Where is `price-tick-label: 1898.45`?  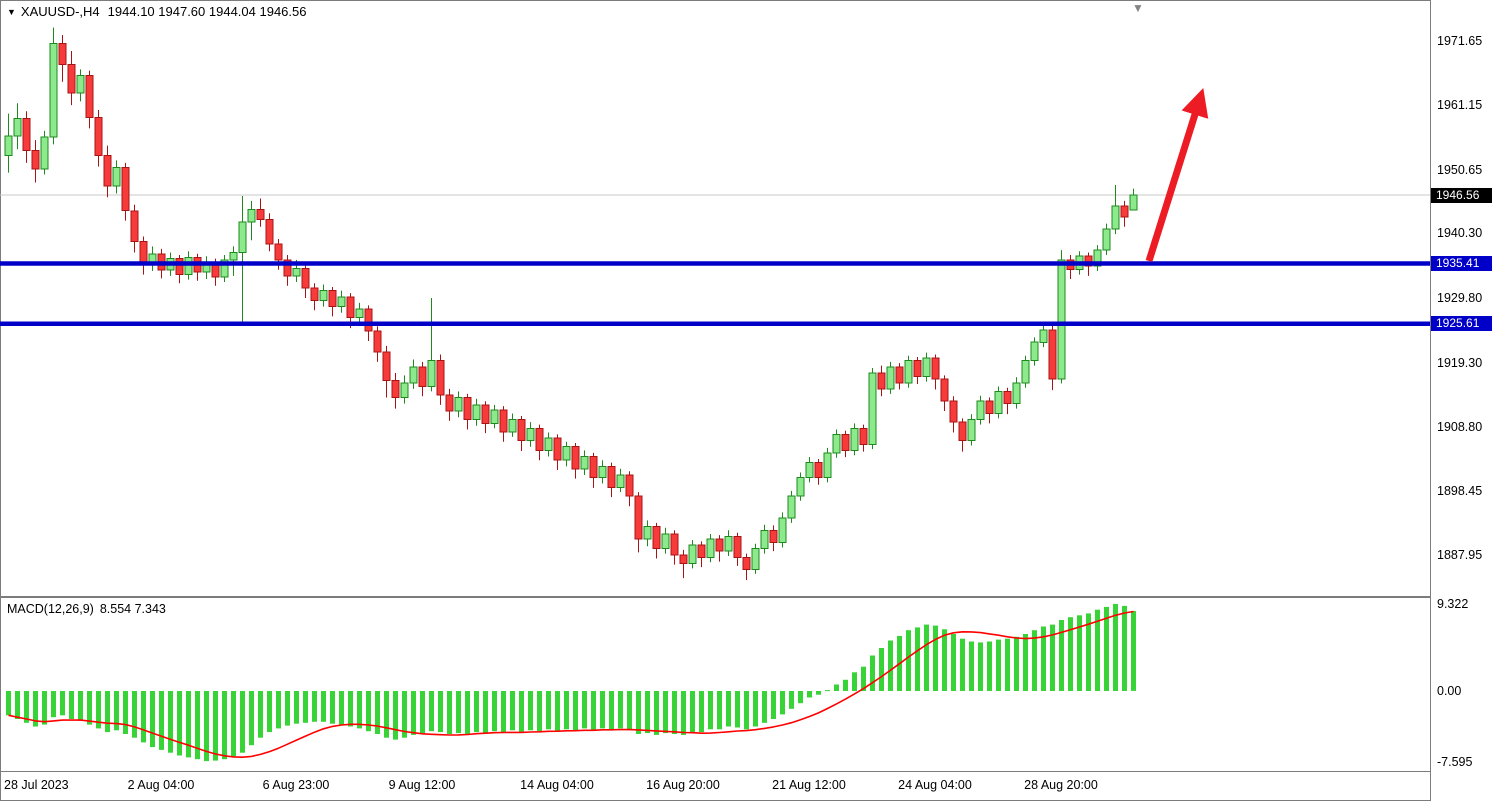
price-tick-label: 1898.45 is located at coordinates (1460, 490).